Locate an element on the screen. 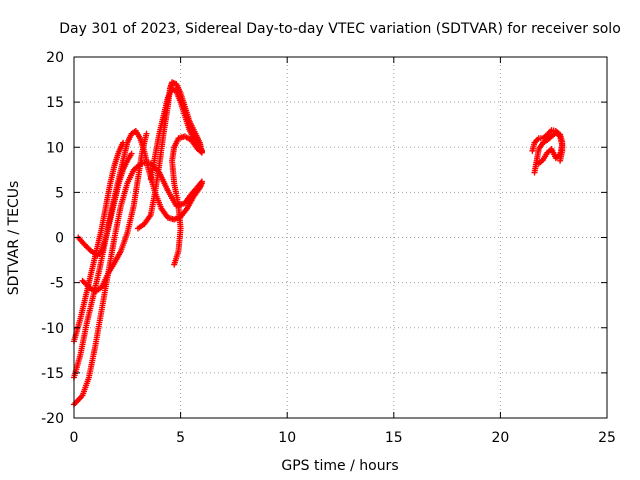 This screenshot has width=640, height=480. y-tick-label: 15 is located at coordinates (55, 103).